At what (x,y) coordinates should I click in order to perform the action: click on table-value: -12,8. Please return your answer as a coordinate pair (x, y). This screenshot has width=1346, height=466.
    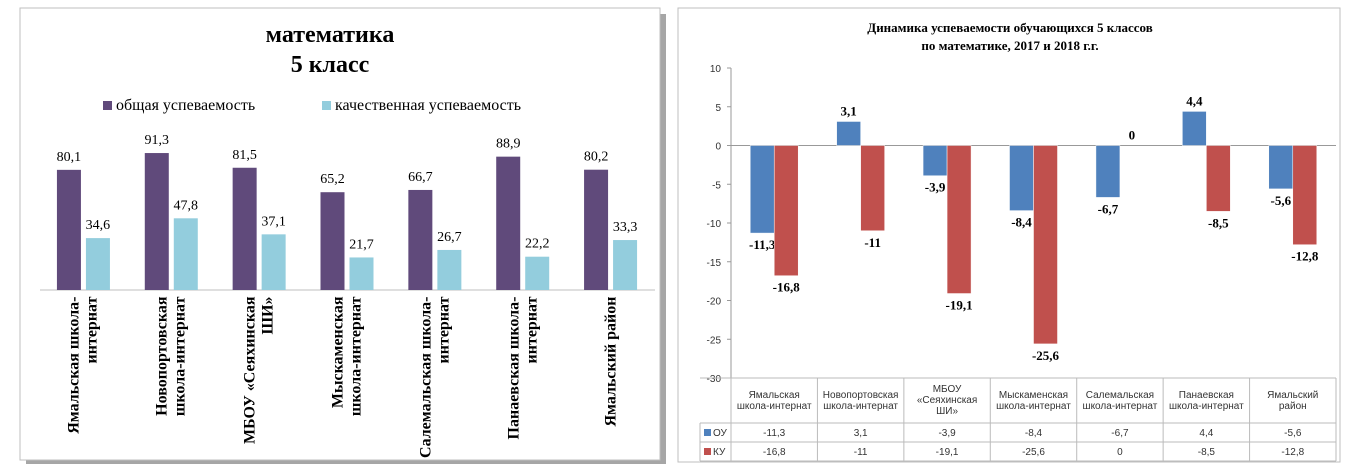
    Looking at the image, I should click on (1292, 452).